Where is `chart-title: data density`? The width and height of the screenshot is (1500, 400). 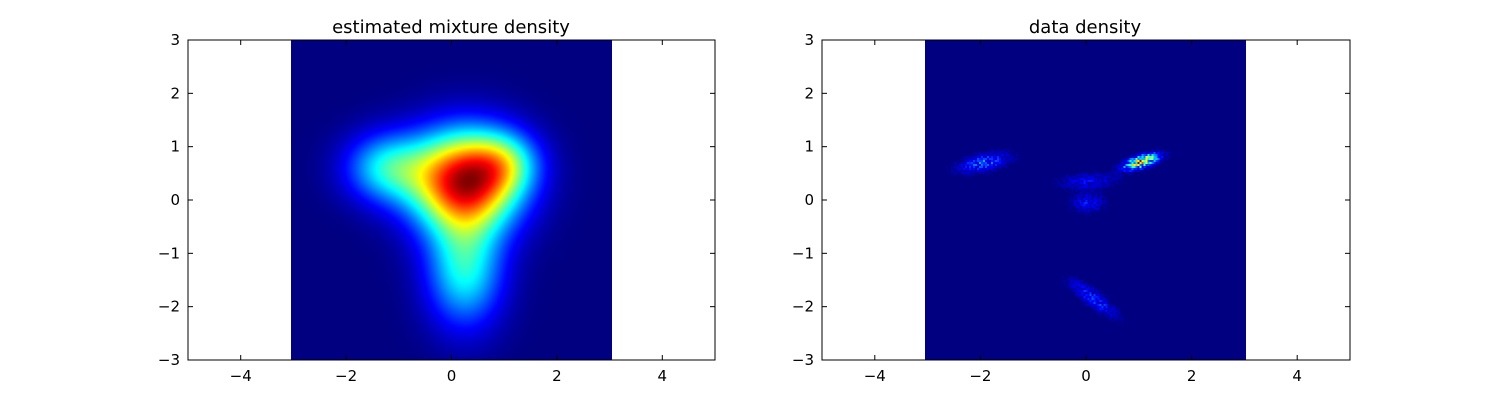 chart-title: data density is located at coordinates (1085, 27).